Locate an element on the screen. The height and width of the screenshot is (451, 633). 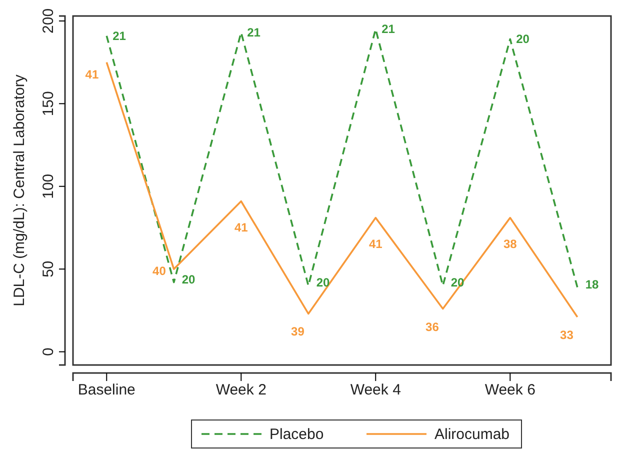
annotation: 39 is located at coordinates (298, 331).